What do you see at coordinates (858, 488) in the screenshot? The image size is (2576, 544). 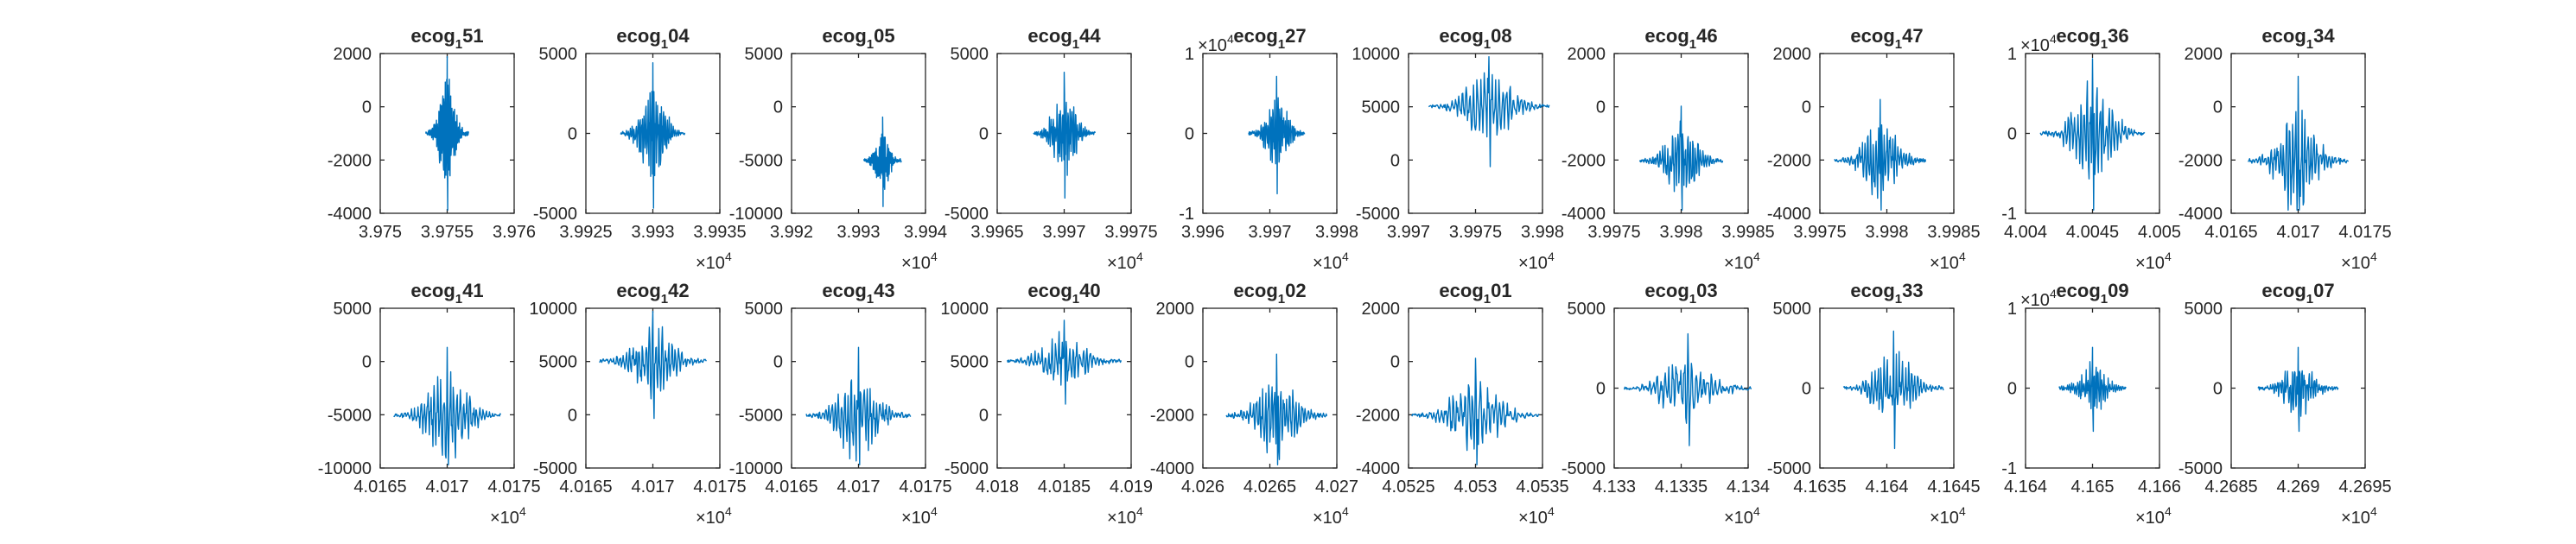 I see `x-tick-label: 4.017` at bounding box center [858, 488].